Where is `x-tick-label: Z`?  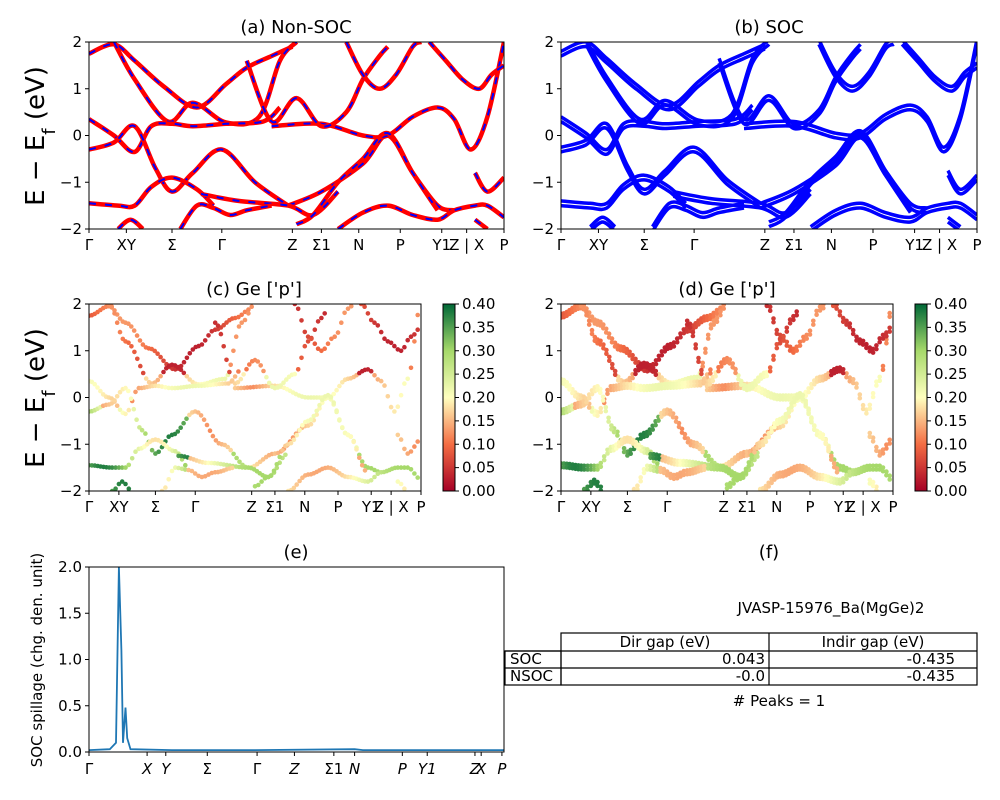
x-tick-label: Z is located at coordinates (724, 507).